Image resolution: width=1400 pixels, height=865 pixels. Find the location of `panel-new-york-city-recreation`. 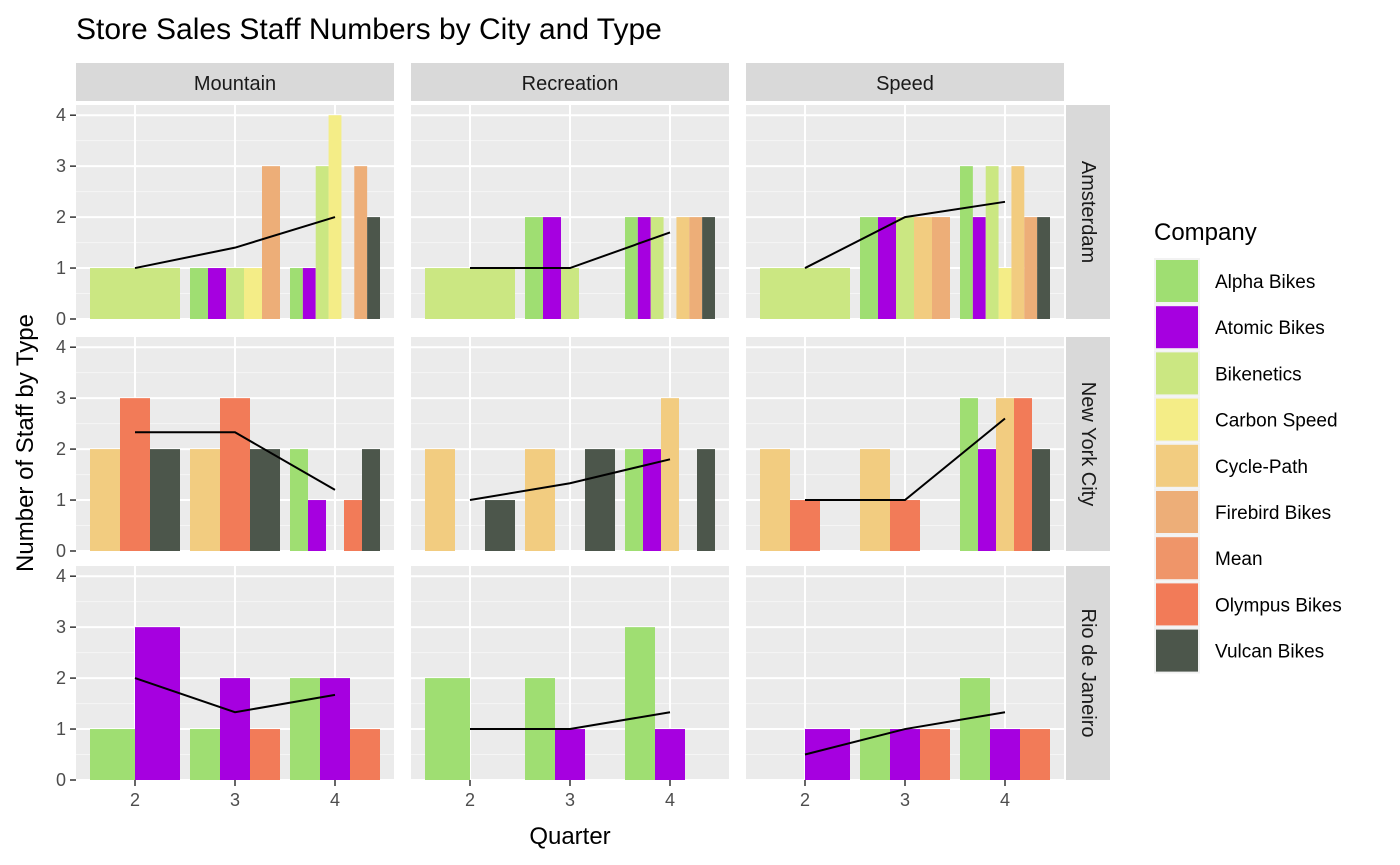

panel-new-york-city-recreation is located at coordinates (570, 444).